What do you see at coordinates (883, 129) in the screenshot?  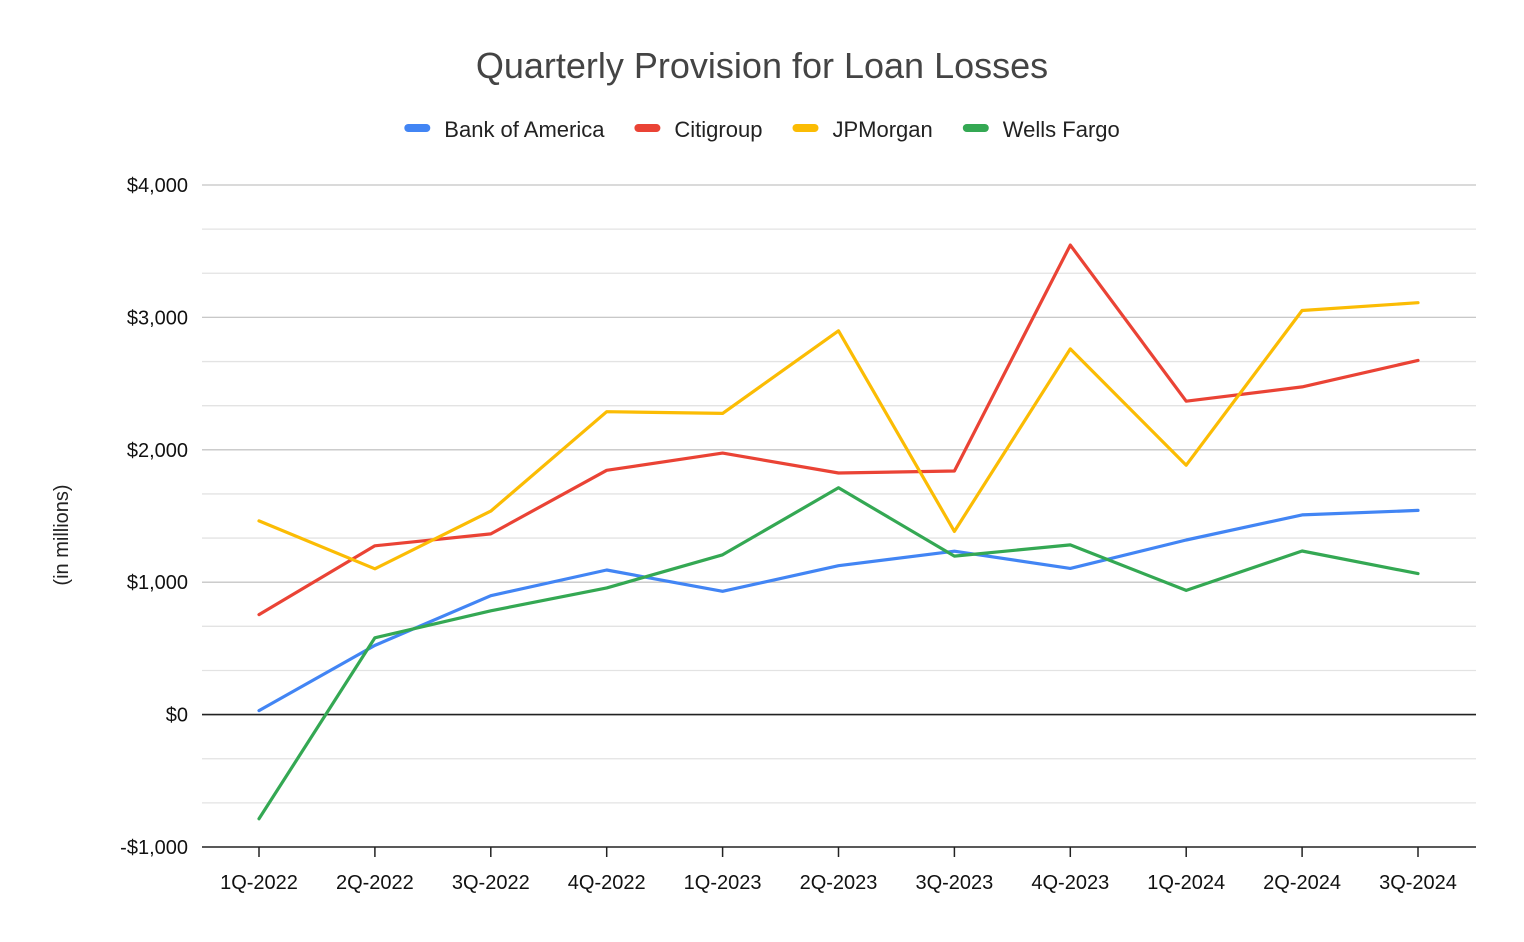 I see `legend-label-jpmorgan: JPMorgan` at bounding box center [883, 129].